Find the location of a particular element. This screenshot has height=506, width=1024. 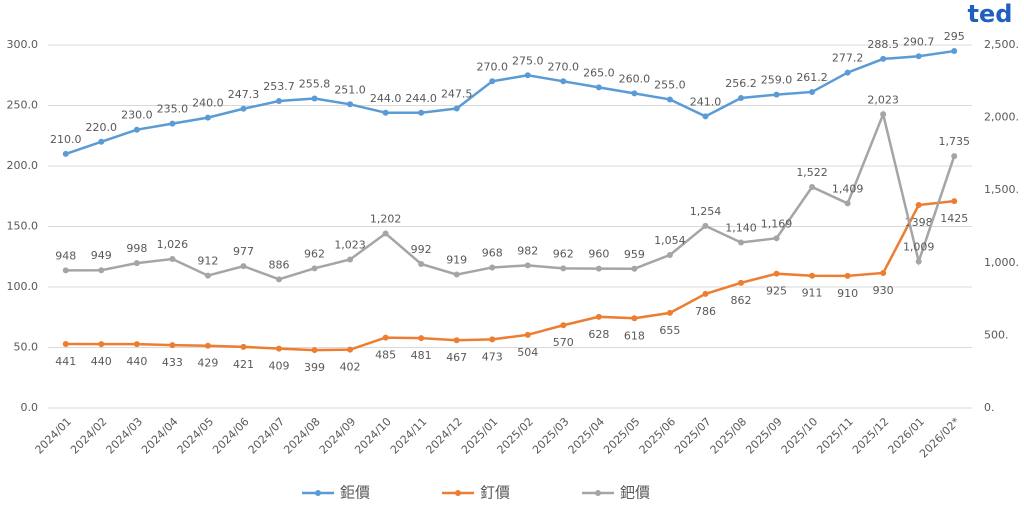

data-label: 959 is located at coordinates (634, 254).